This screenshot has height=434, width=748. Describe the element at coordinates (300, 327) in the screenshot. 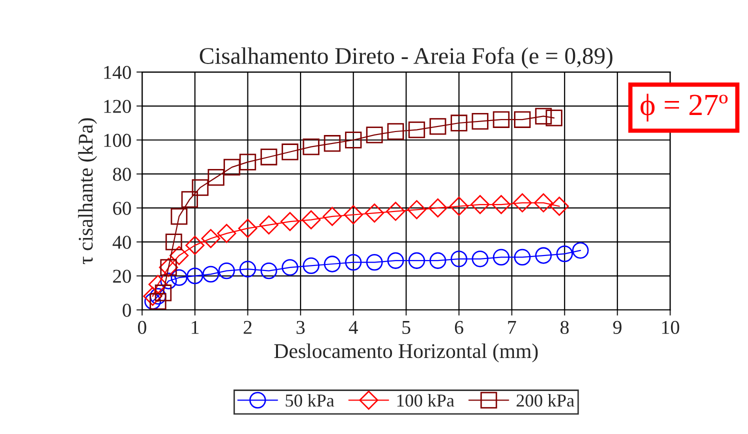

I see `x-tick-label: 3` at that location.